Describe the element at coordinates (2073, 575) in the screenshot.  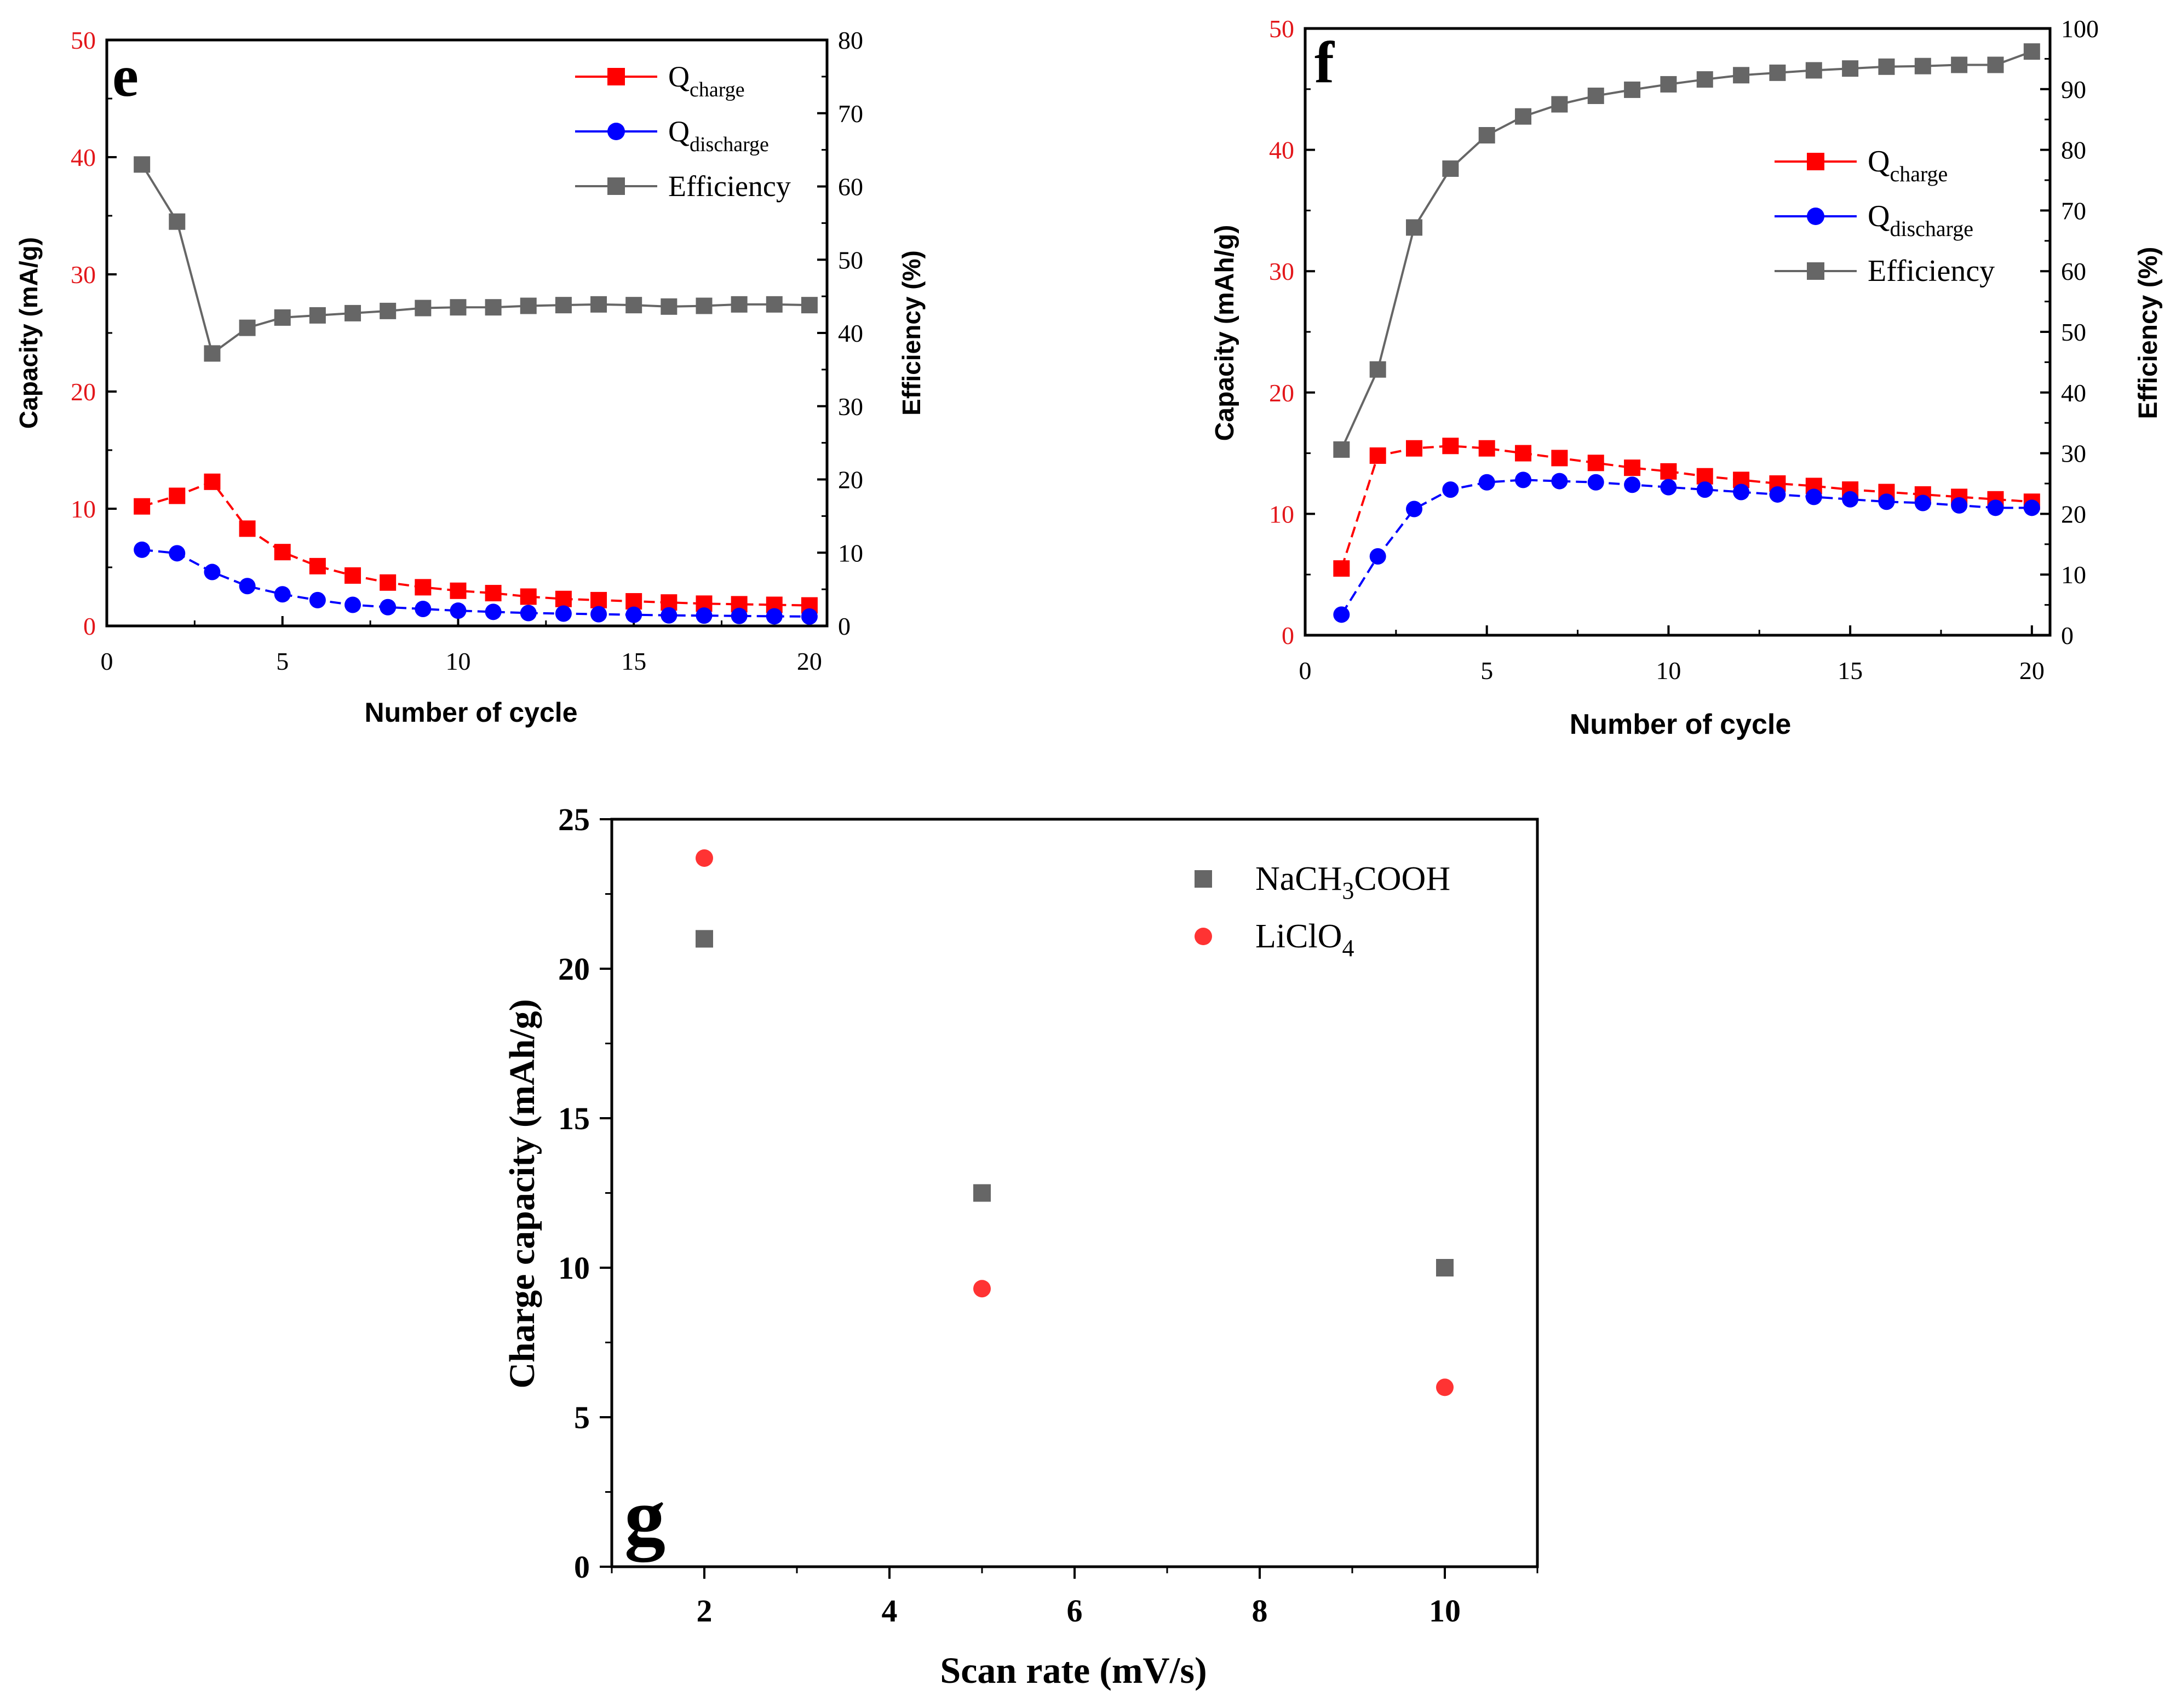
I see `panel-f-y2-tick-label: 10` at that location.